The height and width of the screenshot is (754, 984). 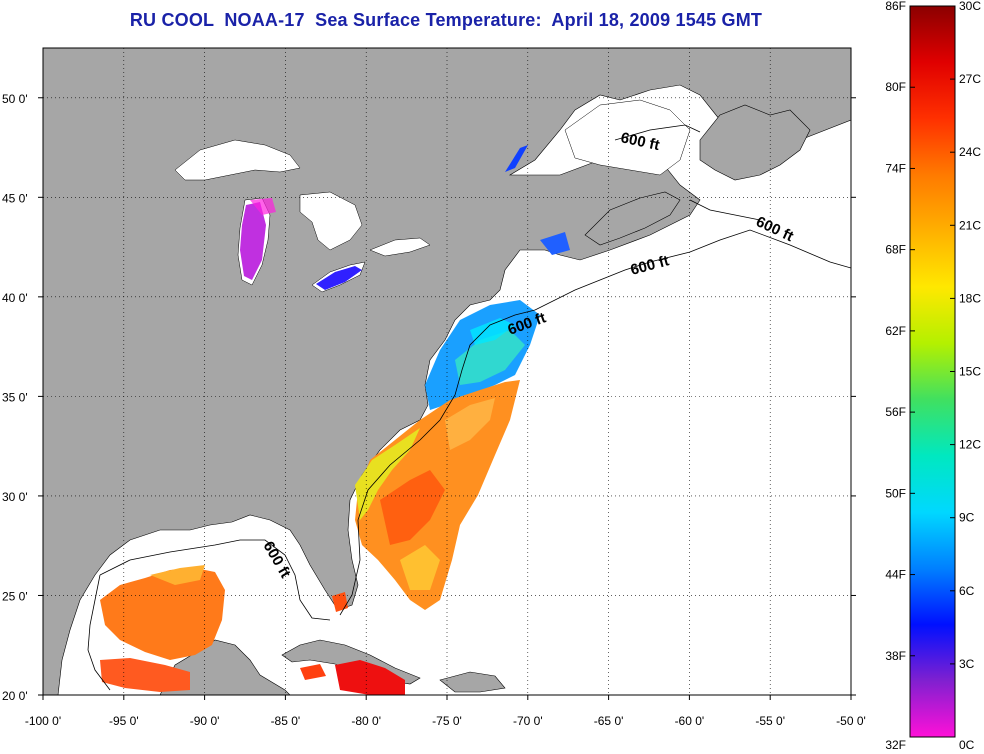 What do you see at coordinates (895, 412) in the screenshot?
I see `colorbar-fahrenheit-label: 56F` at bounding box center [895, 412].